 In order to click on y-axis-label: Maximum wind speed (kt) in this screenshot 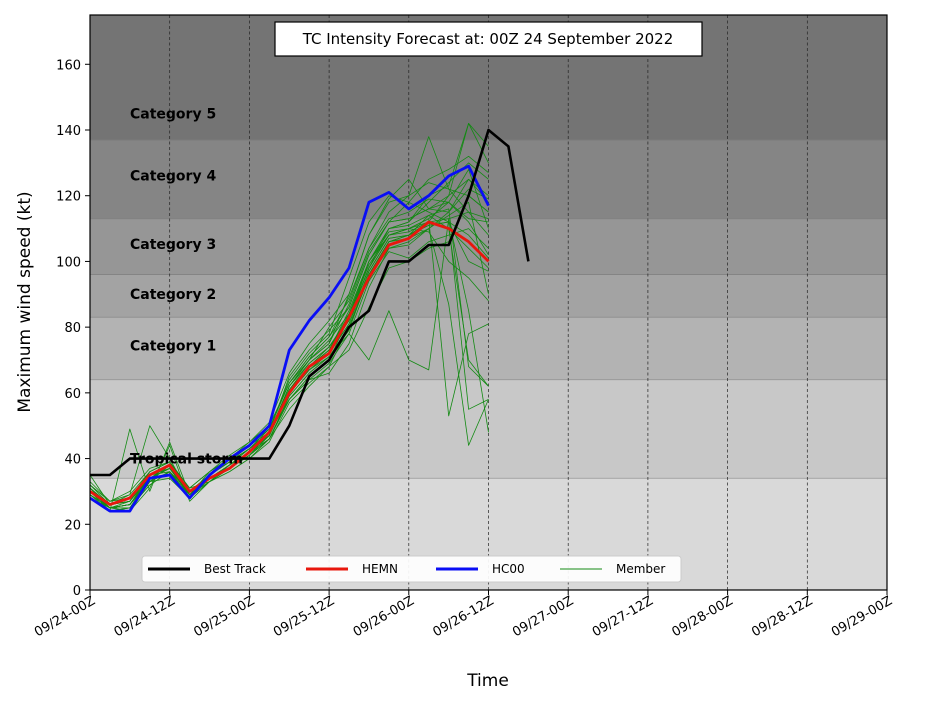, I will do `click(25, 301)`.